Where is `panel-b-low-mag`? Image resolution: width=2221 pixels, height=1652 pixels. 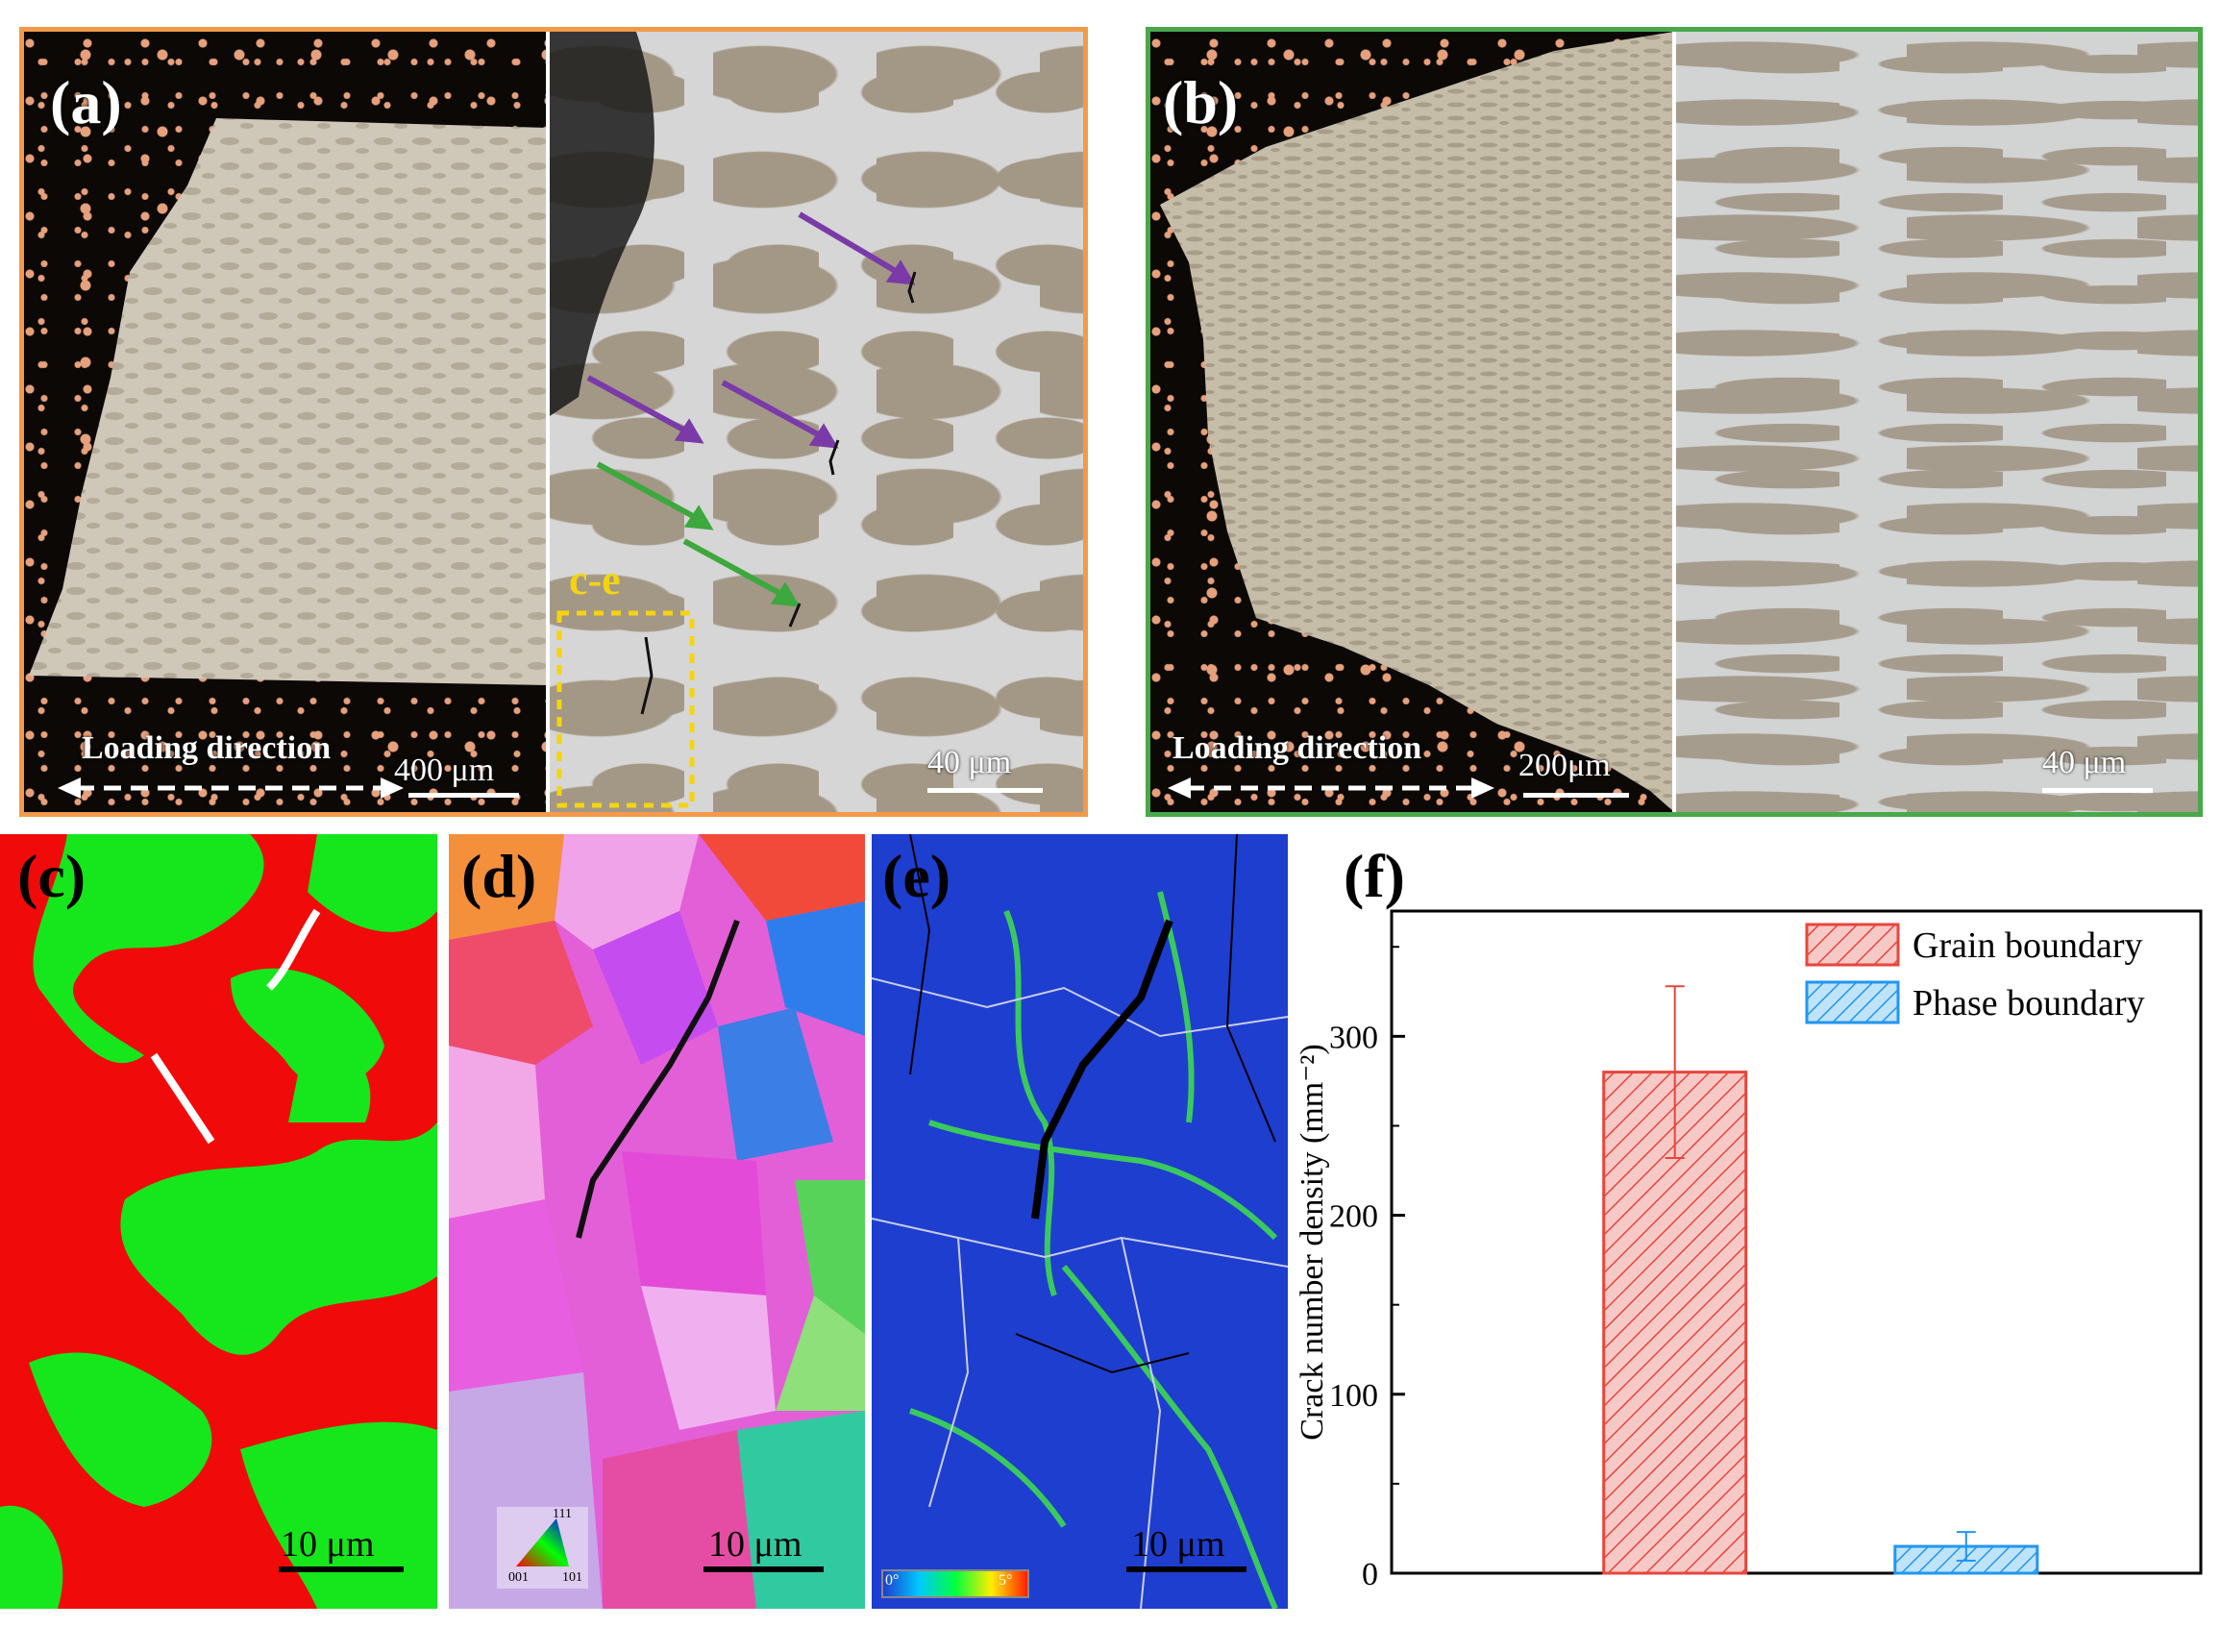
panel-b-low-mag is located at coordinates (1412, 422).